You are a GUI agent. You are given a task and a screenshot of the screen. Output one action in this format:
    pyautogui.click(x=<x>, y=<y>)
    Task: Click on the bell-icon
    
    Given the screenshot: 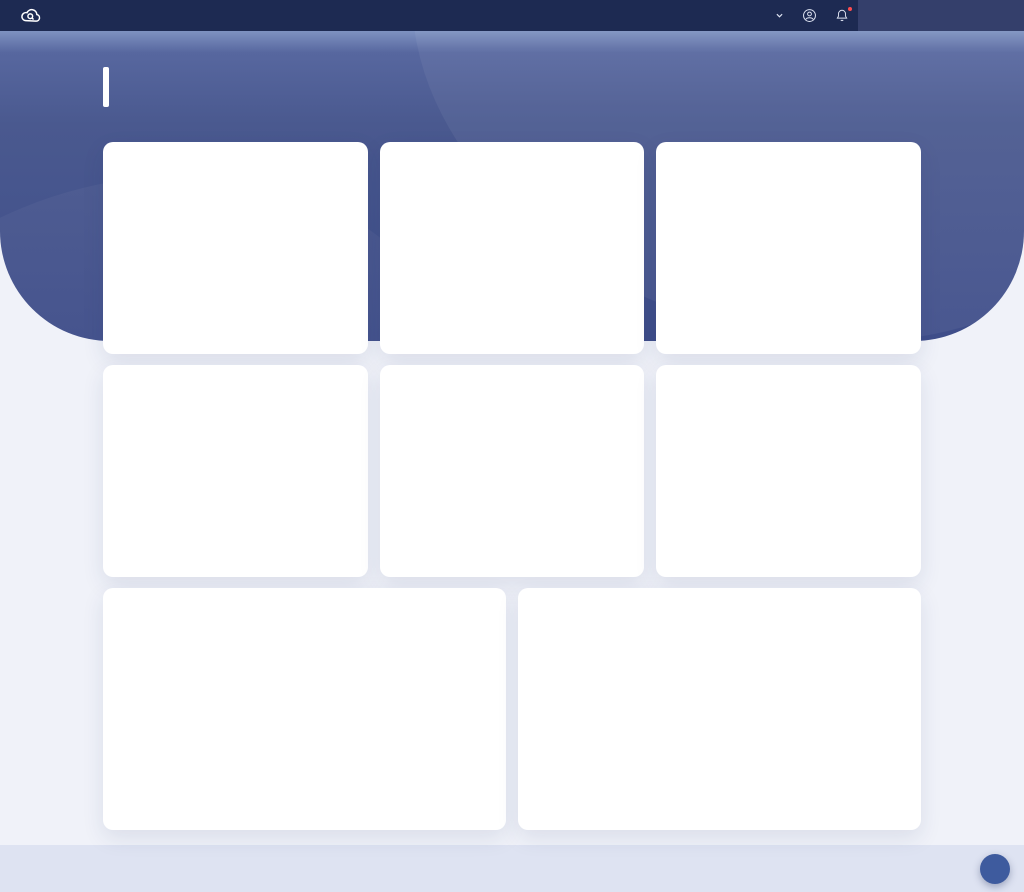 What is the action you would take?
    pyautogui.click(x=842, y=15)
    